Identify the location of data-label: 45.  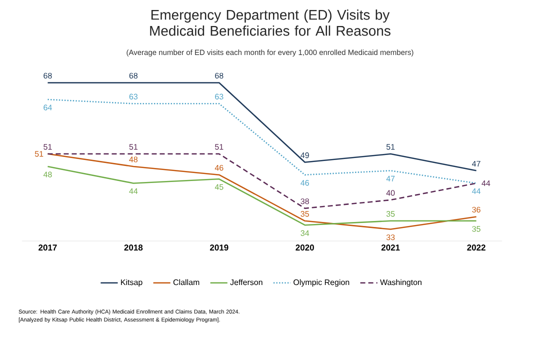
(219, 187).